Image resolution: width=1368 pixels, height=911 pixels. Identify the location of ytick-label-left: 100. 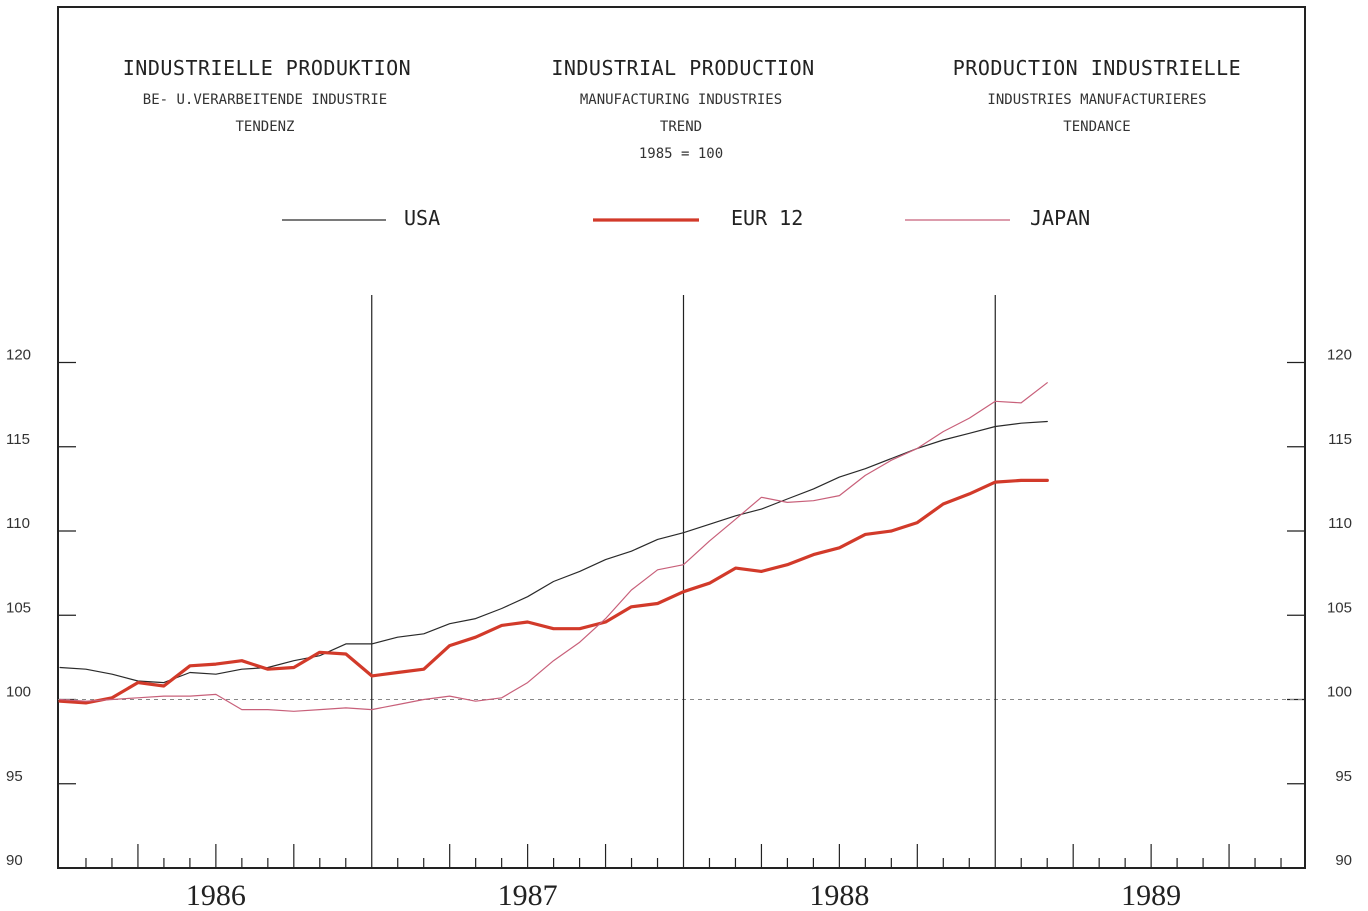
(18, 692).